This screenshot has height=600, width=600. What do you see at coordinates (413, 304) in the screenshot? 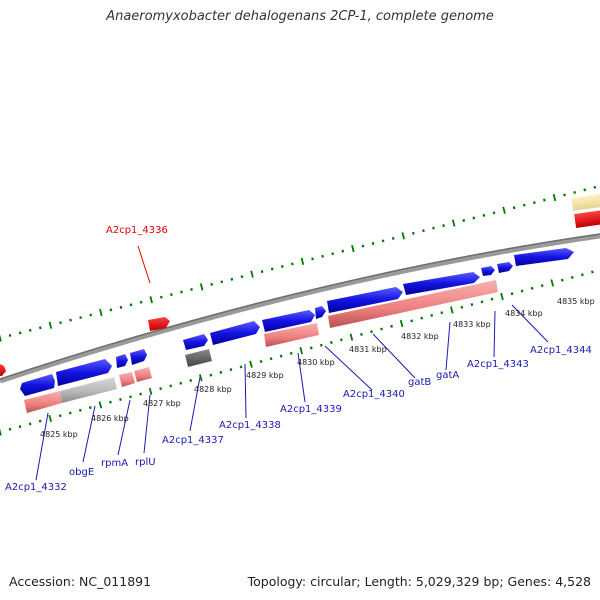
I see `gene-bar-a2cp1-4340-gatA` at bounding box center [413, 304].